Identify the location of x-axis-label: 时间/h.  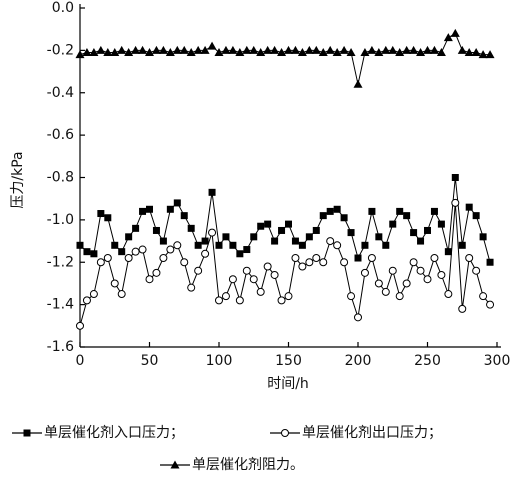
(288, 384).